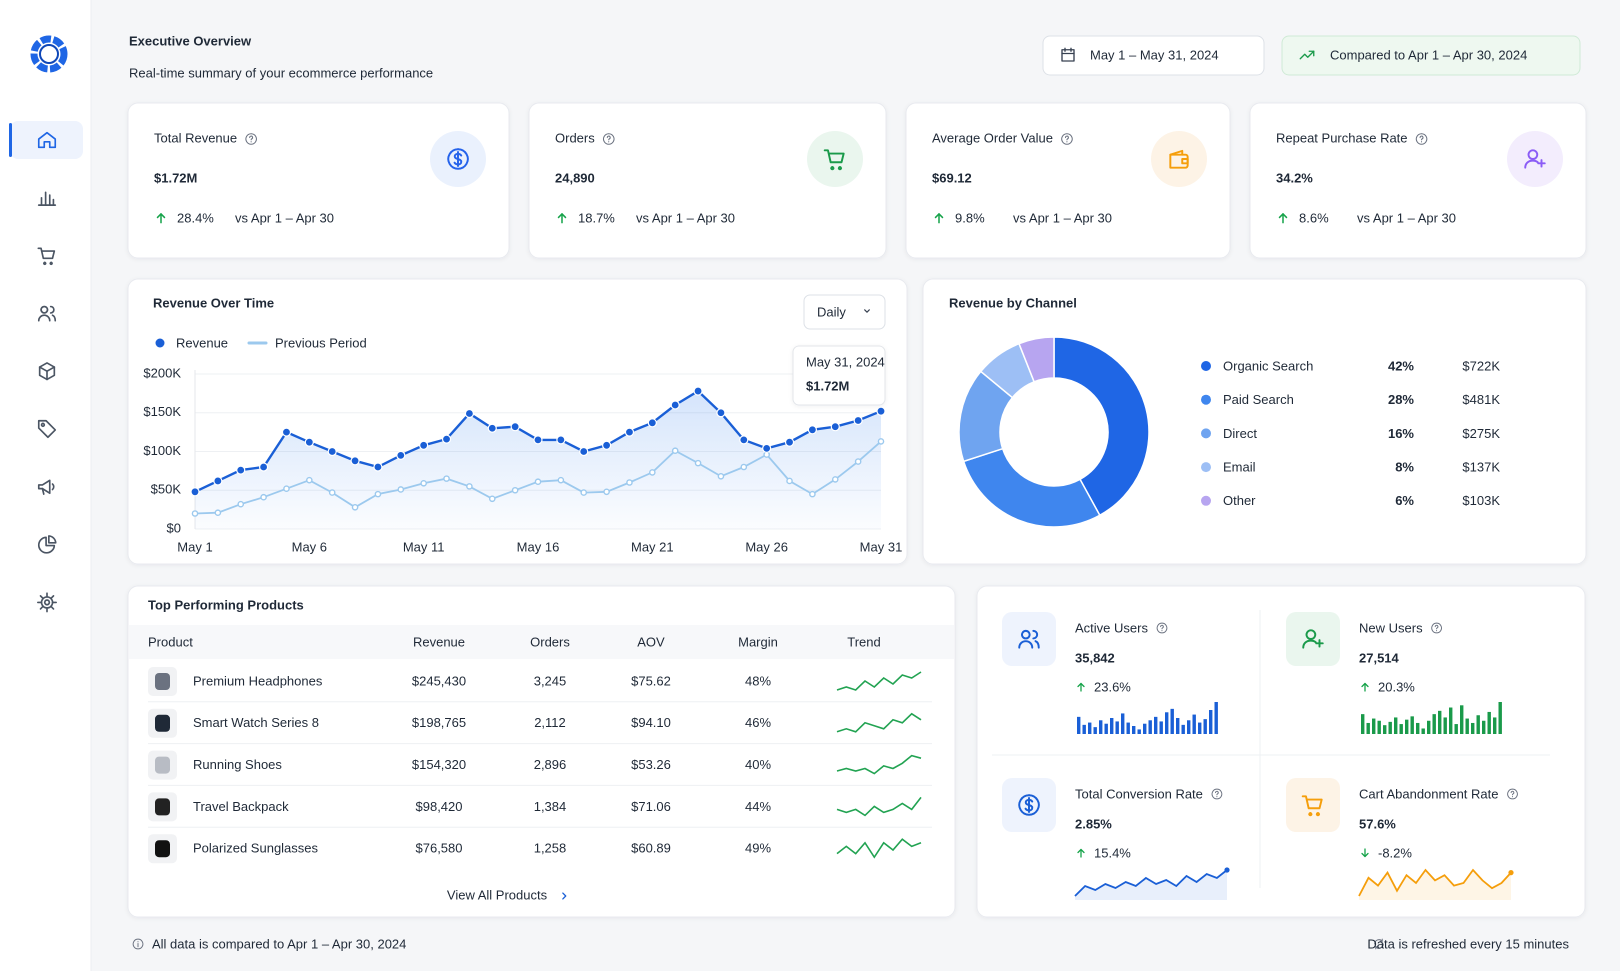 The image size is (1620, 971). I want to click on metric-value: 27,514, so click(1379, 657).